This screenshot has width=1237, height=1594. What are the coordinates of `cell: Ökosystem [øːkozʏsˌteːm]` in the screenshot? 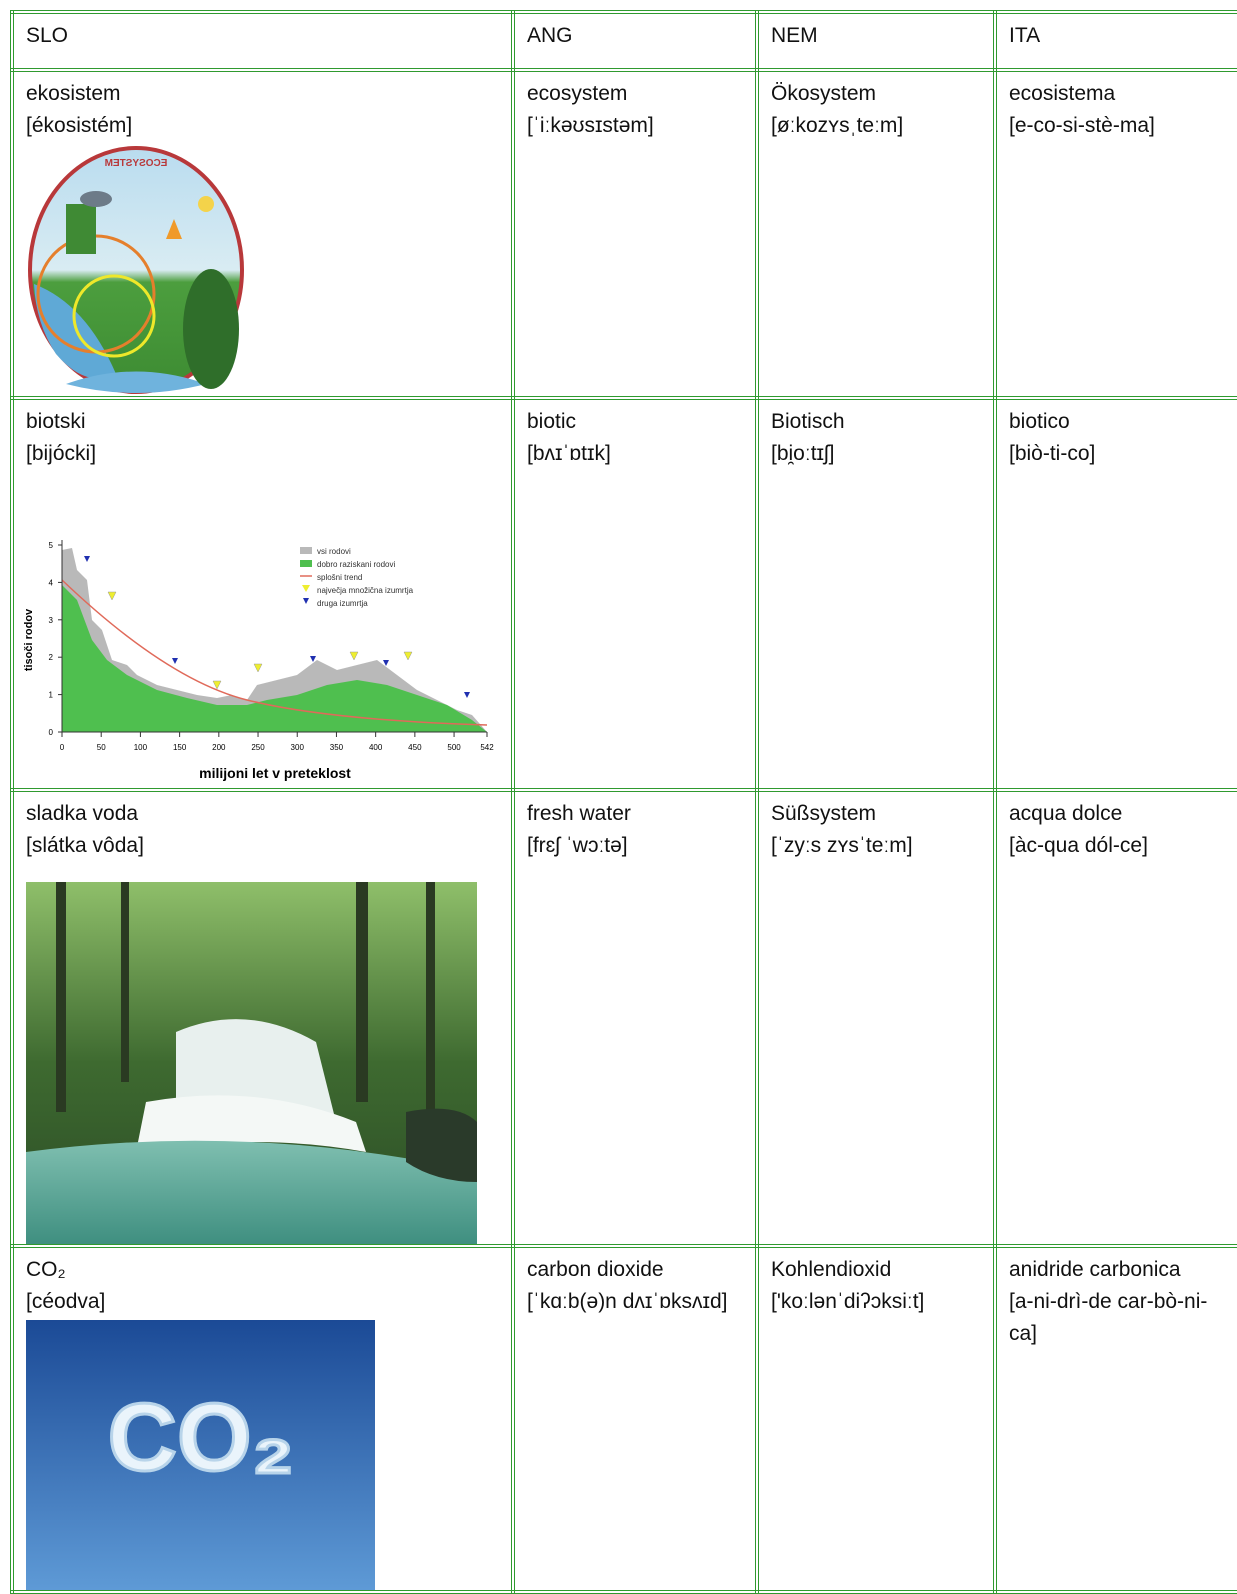 It's located at (876, 234).